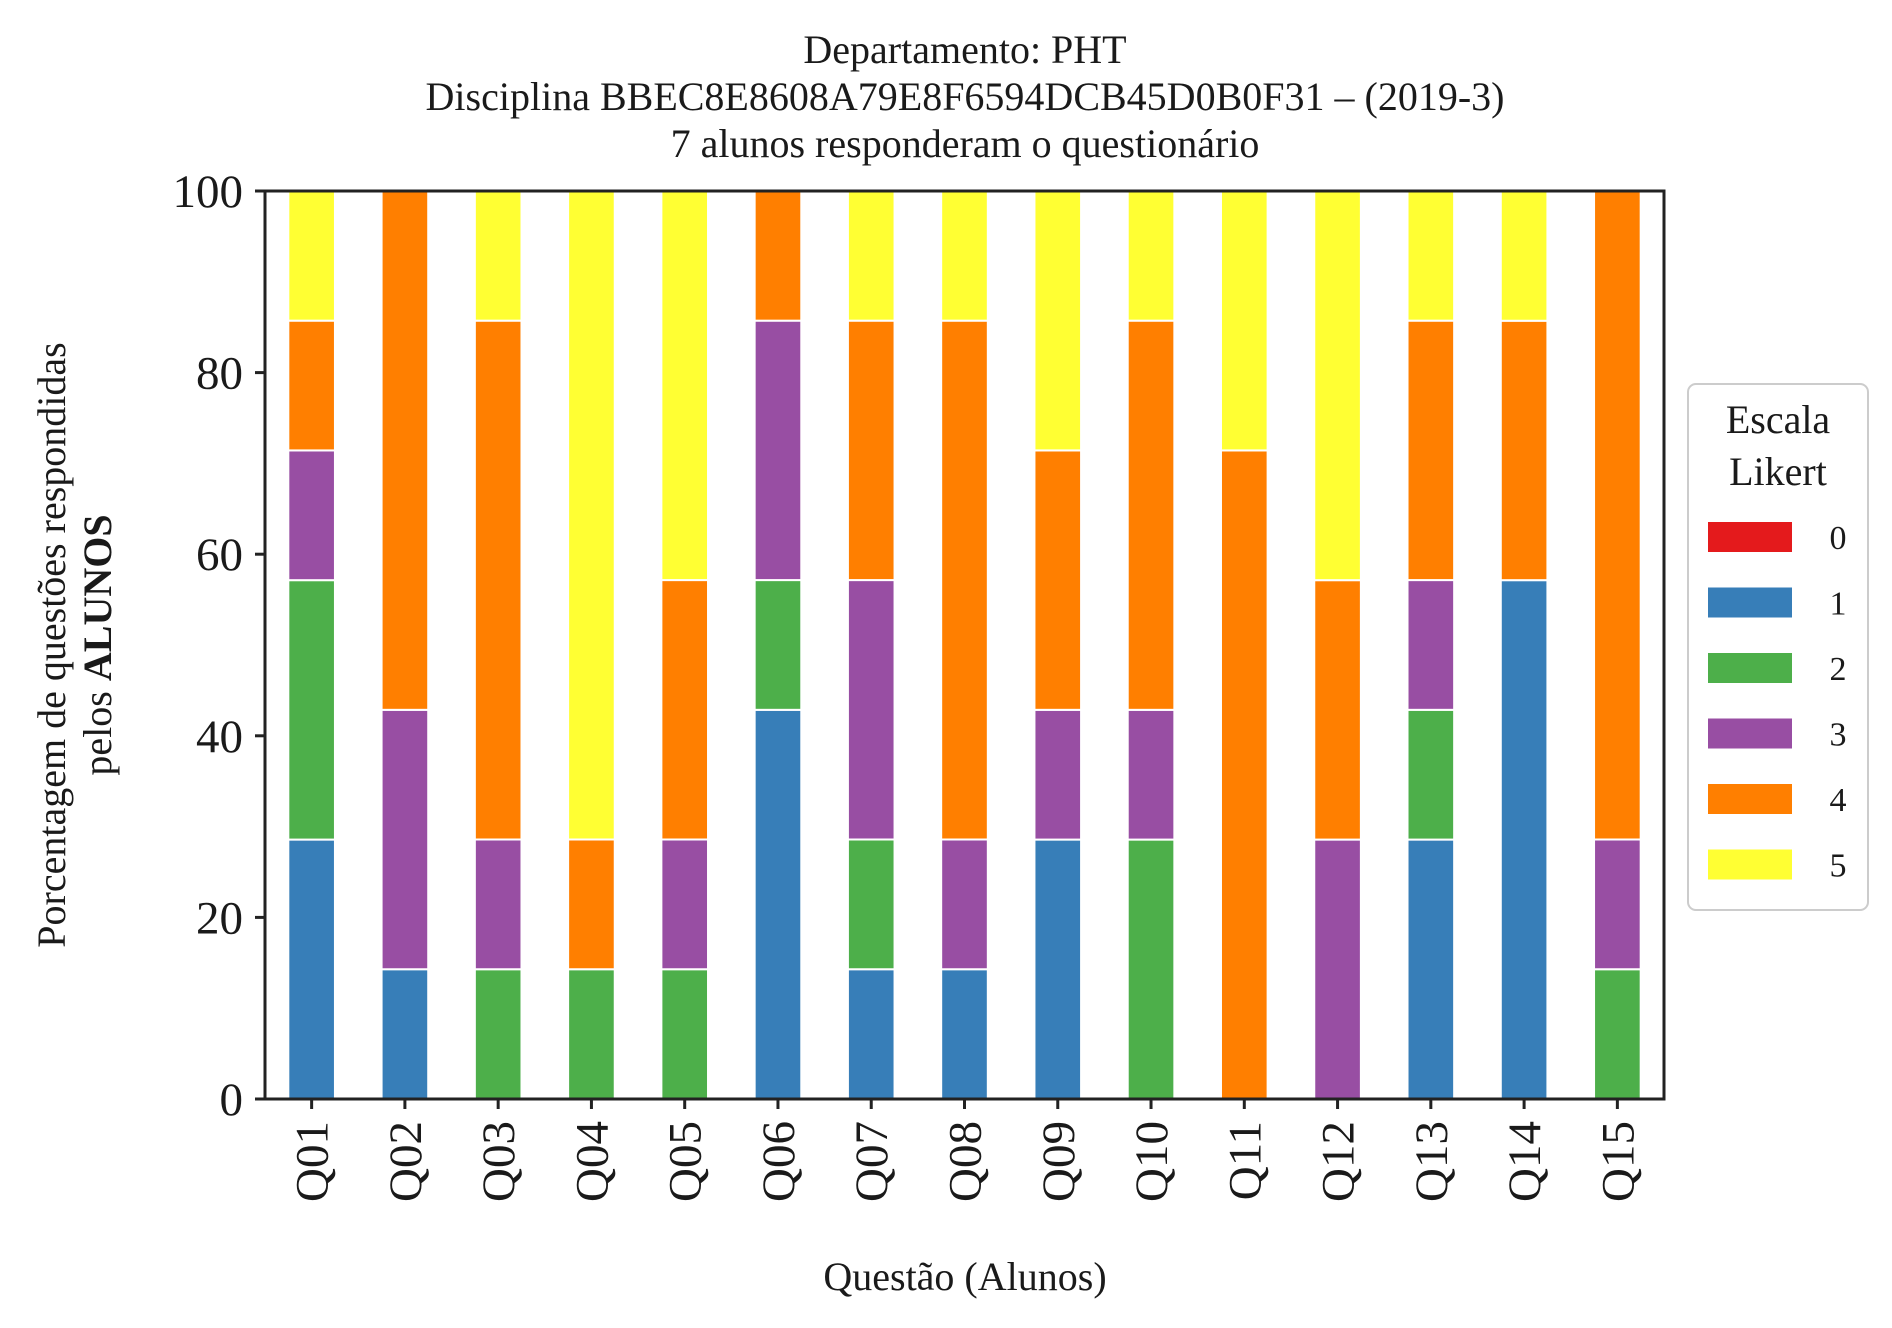 Image resolution: width=1892 pixels, height=1328 pixels. I want to click on y-tick-label-40: 40, so click(219, 737).